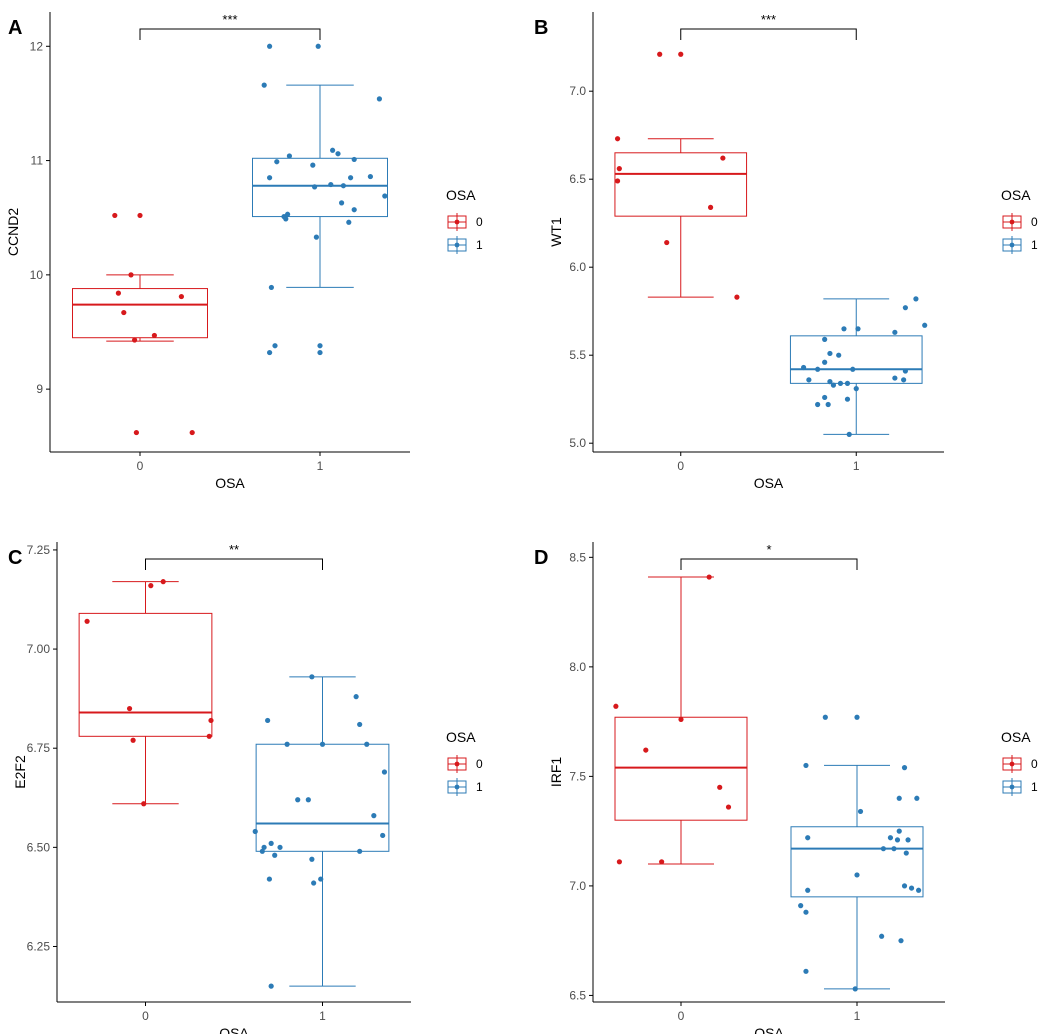 Image resolution: width=1052 pixels, height=1035 pixels. What do you see at coordinates (856, 466) in the screenshot?
I see `x-tick-label: 1` at bounding box center [856, 466].